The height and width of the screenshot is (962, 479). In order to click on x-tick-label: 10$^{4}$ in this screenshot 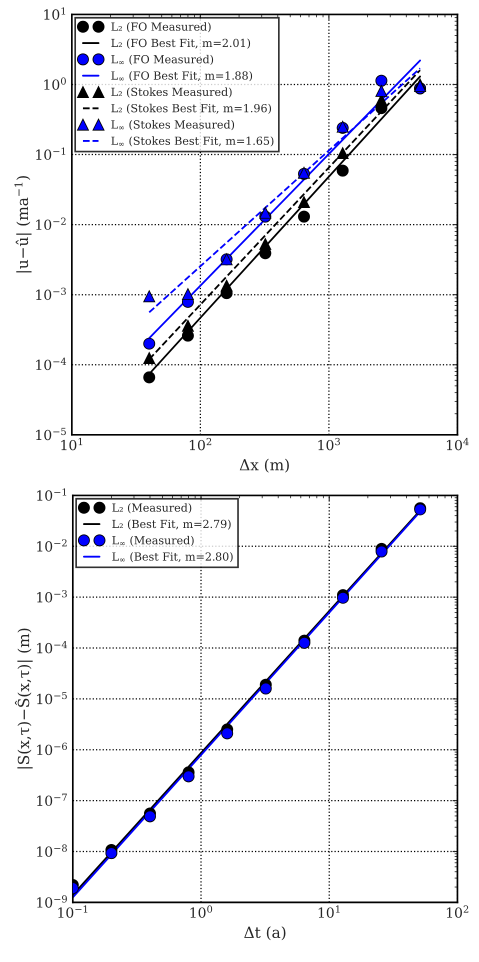, I will do `click(457, 444)`.